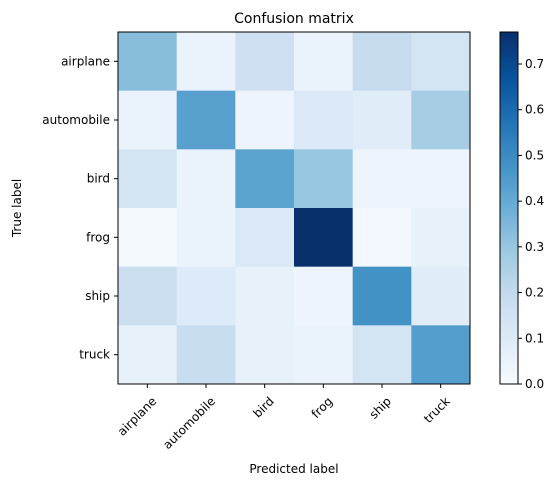  I want to click on heatmap-cell-airplane-truck, so click(441, 62).